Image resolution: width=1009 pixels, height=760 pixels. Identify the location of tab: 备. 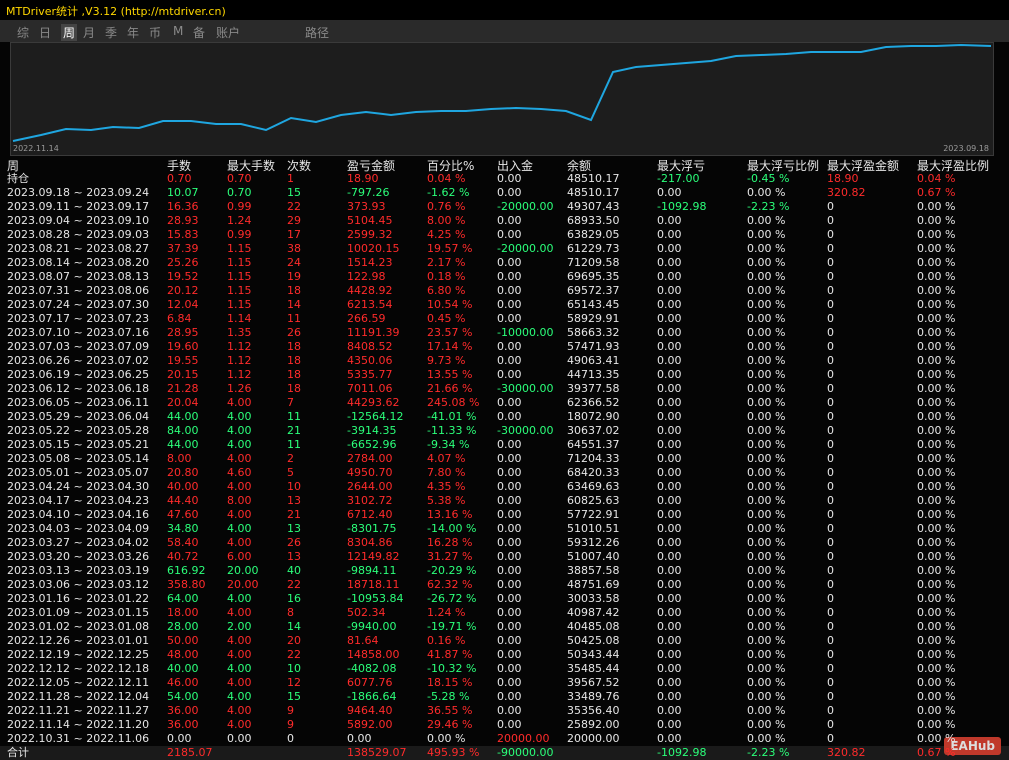
(199, 33).